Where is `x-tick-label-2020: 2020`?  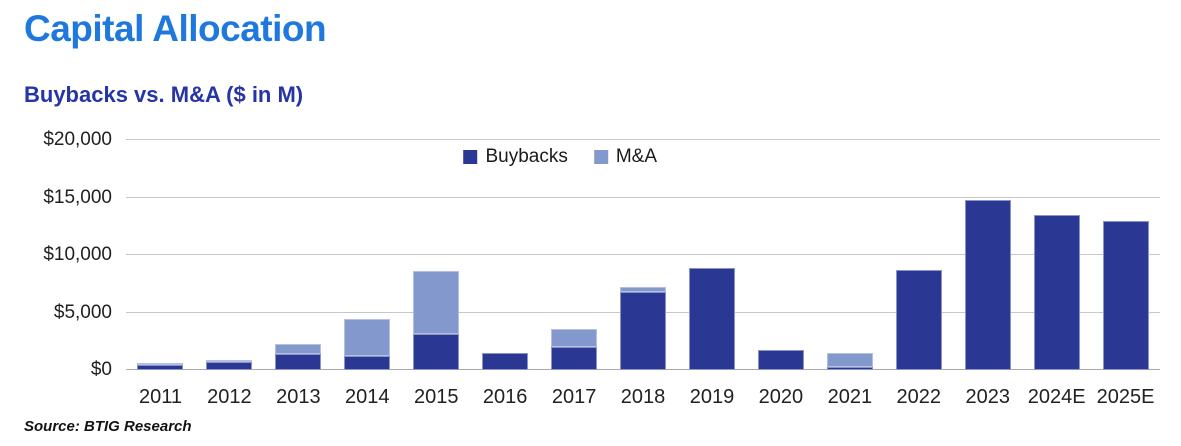 x-tick-label-2020: 2020 is located at coordinates (781, 397).